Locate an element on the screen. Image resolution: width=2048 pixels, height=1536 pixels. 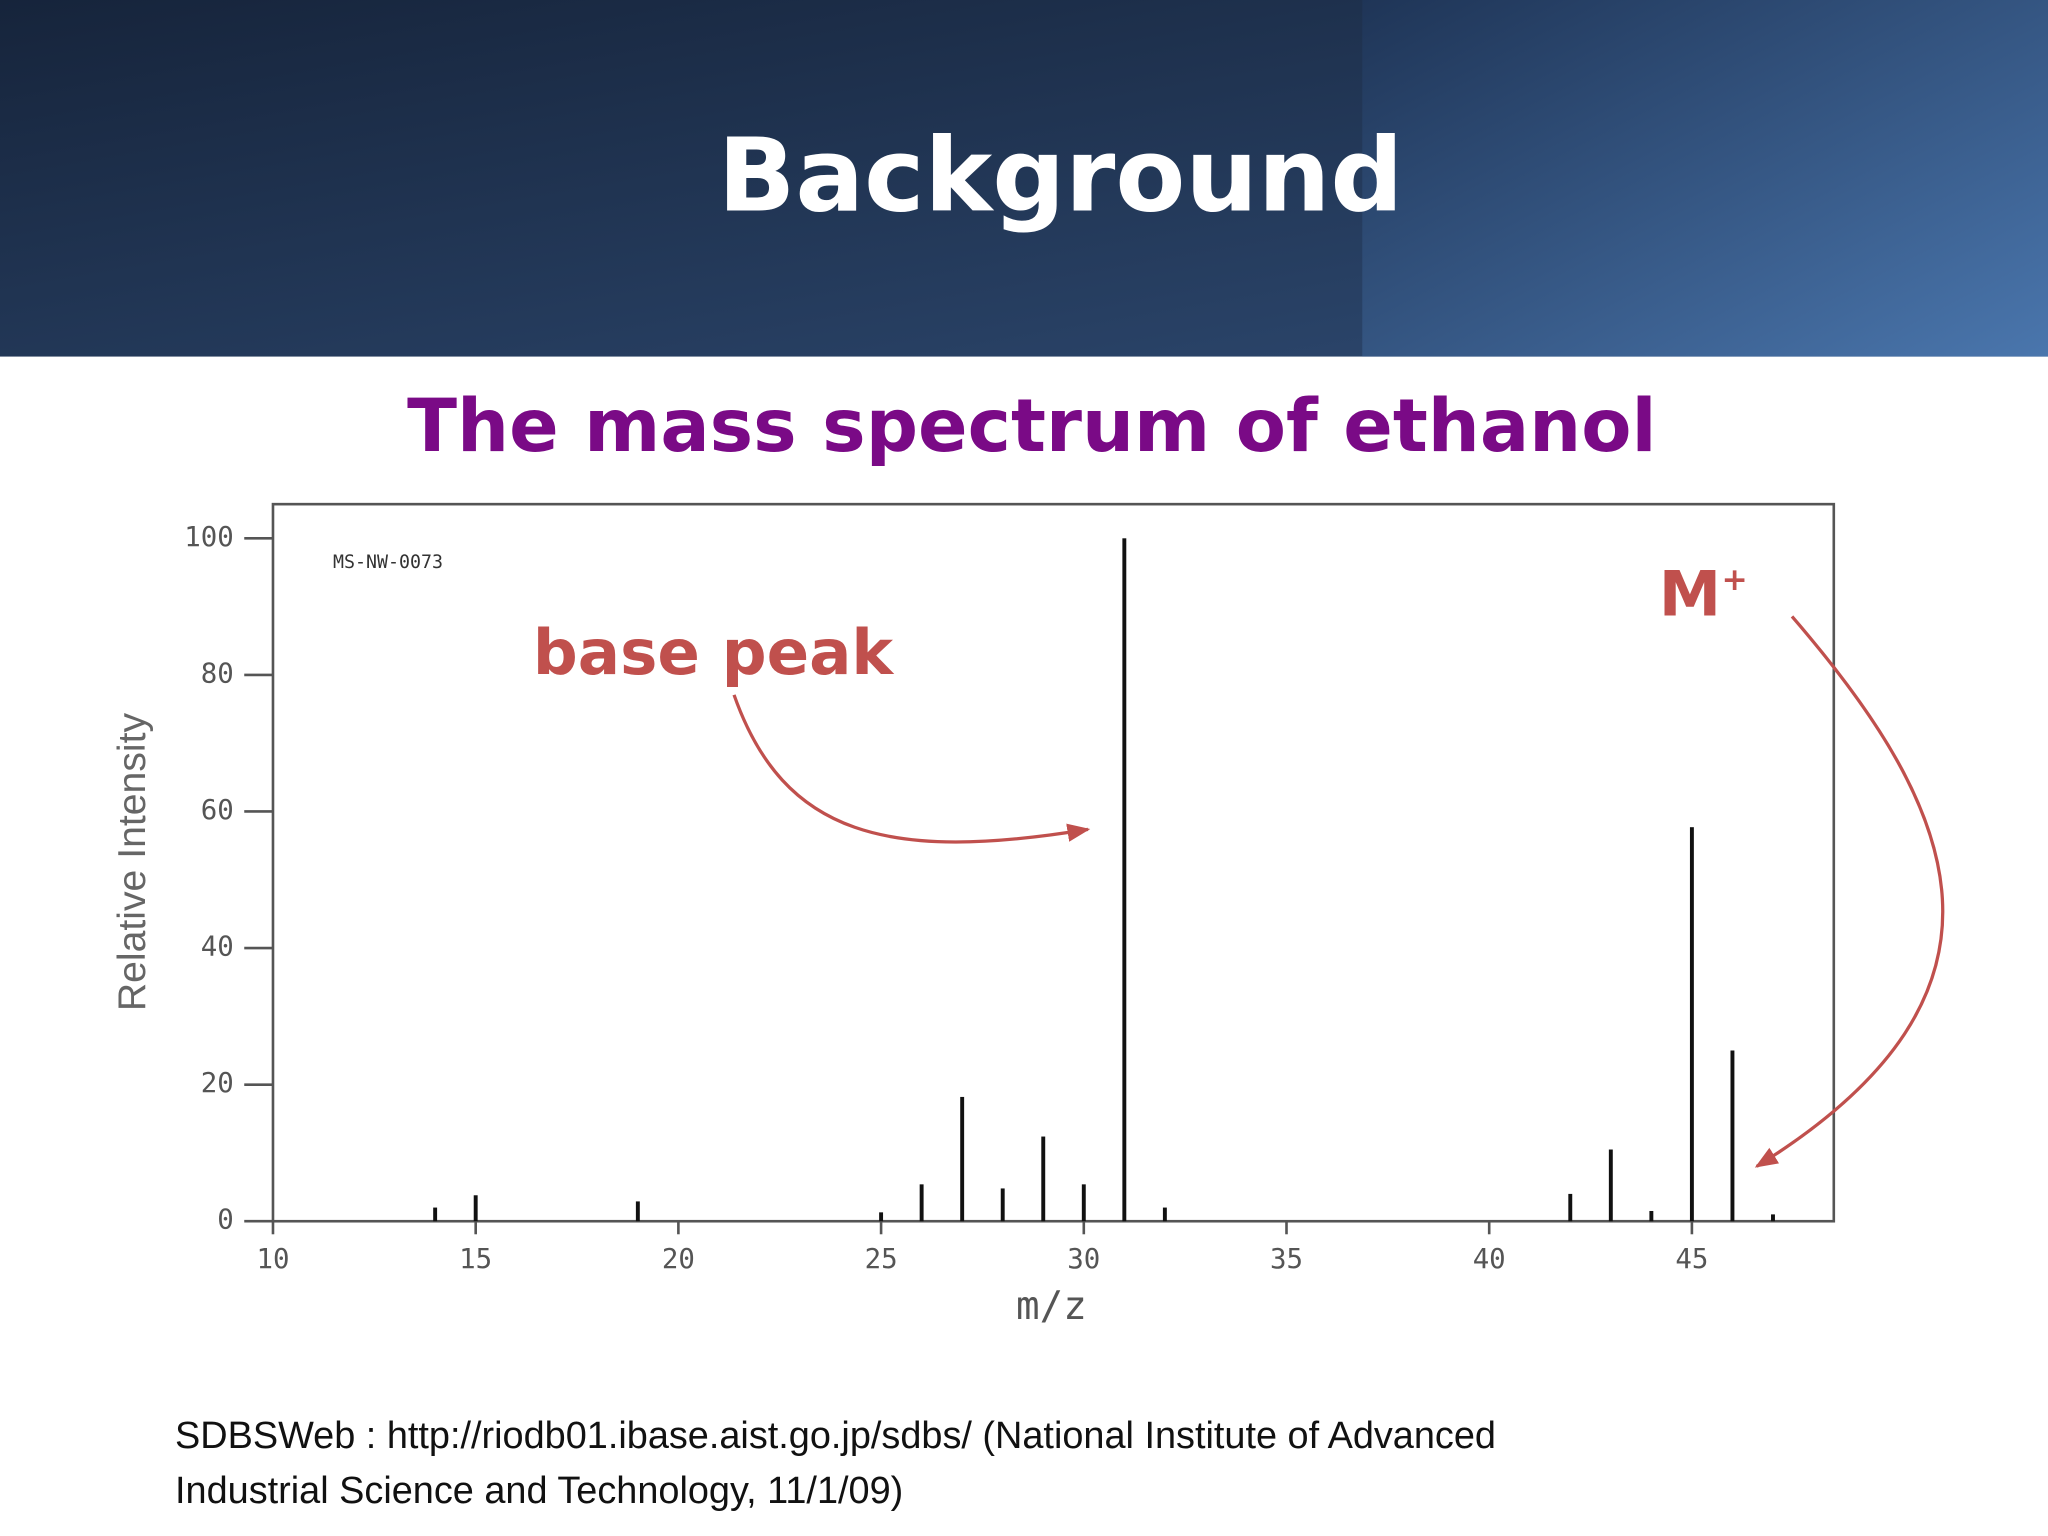
x-tick-label: 15 is located at coordinates (475, 1259).